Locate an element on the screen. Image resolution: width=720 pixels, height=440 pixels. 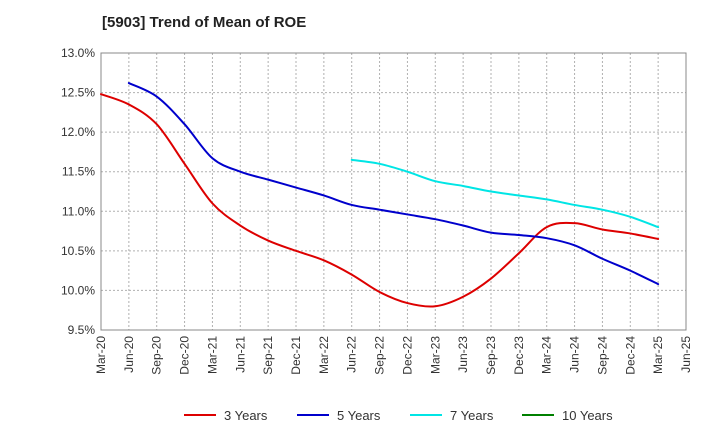
x-tick-label: Mar-24 is located at coordinates (547, 355).